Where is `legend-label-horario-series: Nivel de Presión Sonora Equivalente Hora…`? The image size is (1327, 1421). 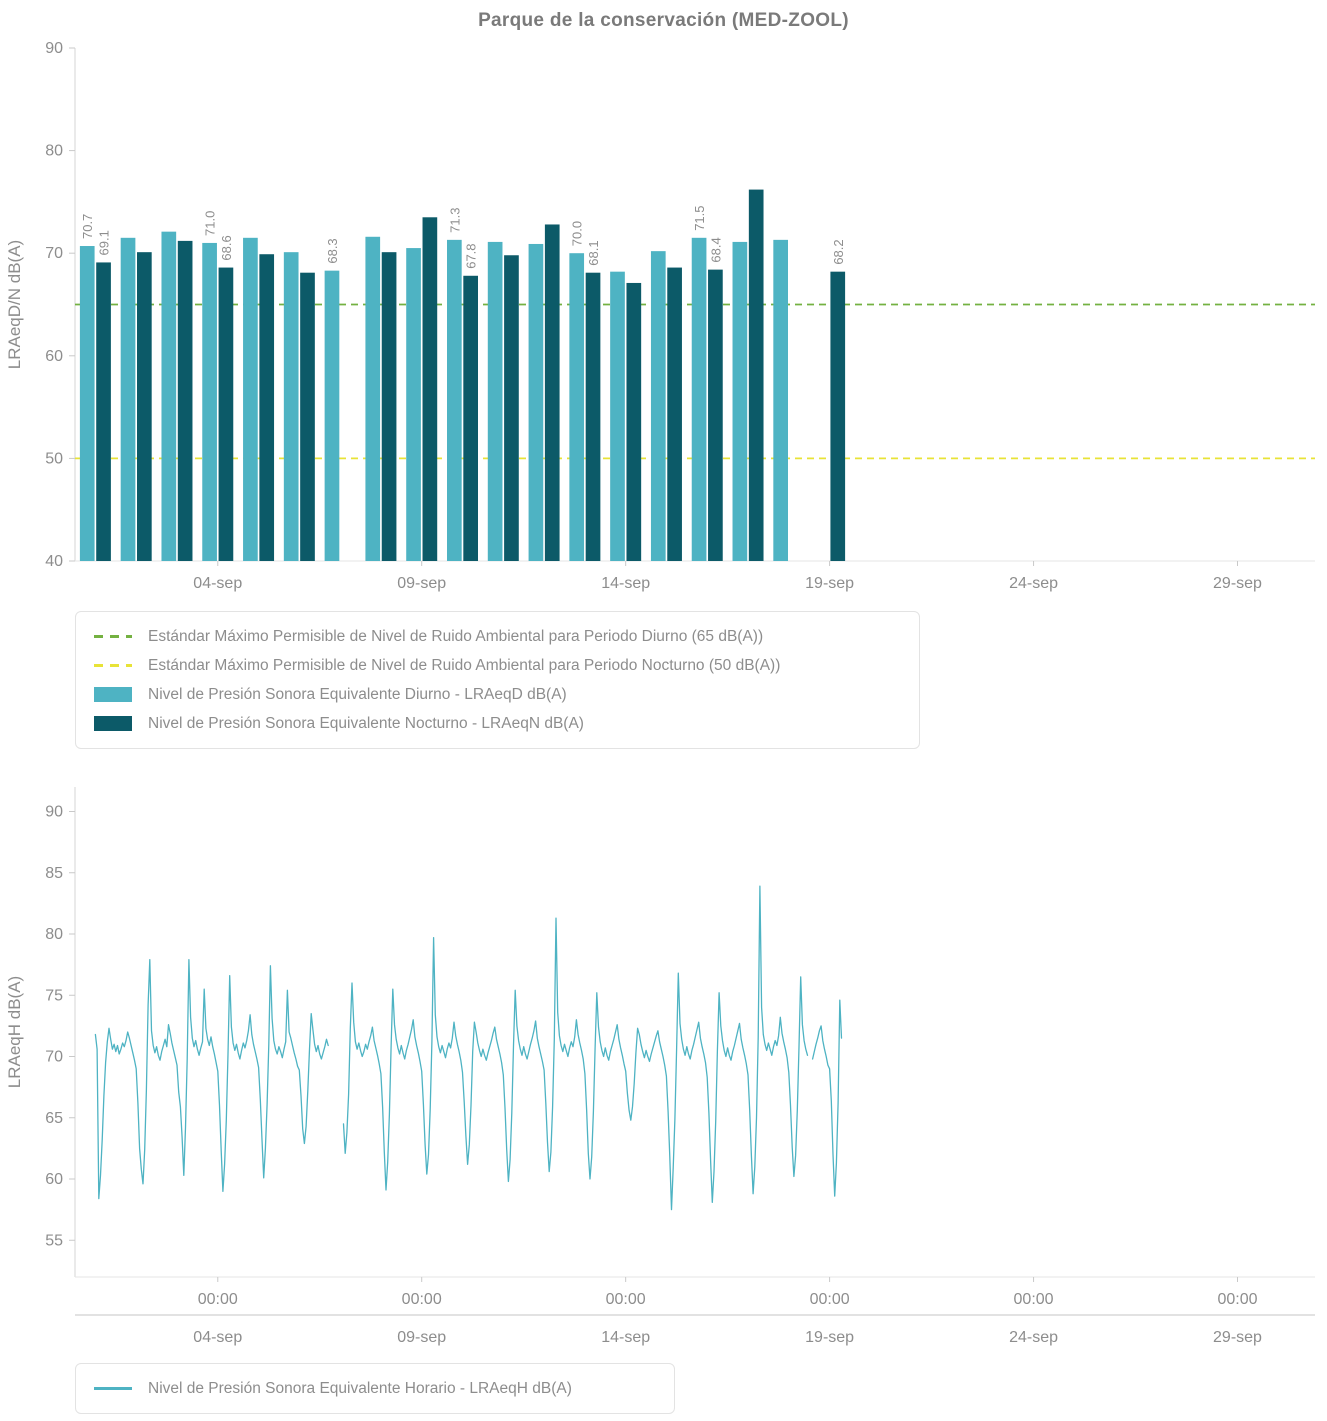 legend-label-horario-series: Nivel de Presión Sonora Equivalente Hora… is located at coordinates (360, 1388).